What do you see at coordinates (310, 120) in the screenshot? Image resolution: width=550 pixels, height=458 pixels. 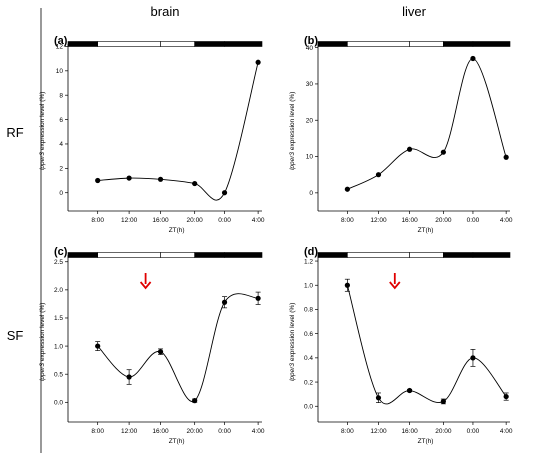 I see `y-tick-label: 20` at bounding box center [310, 120].